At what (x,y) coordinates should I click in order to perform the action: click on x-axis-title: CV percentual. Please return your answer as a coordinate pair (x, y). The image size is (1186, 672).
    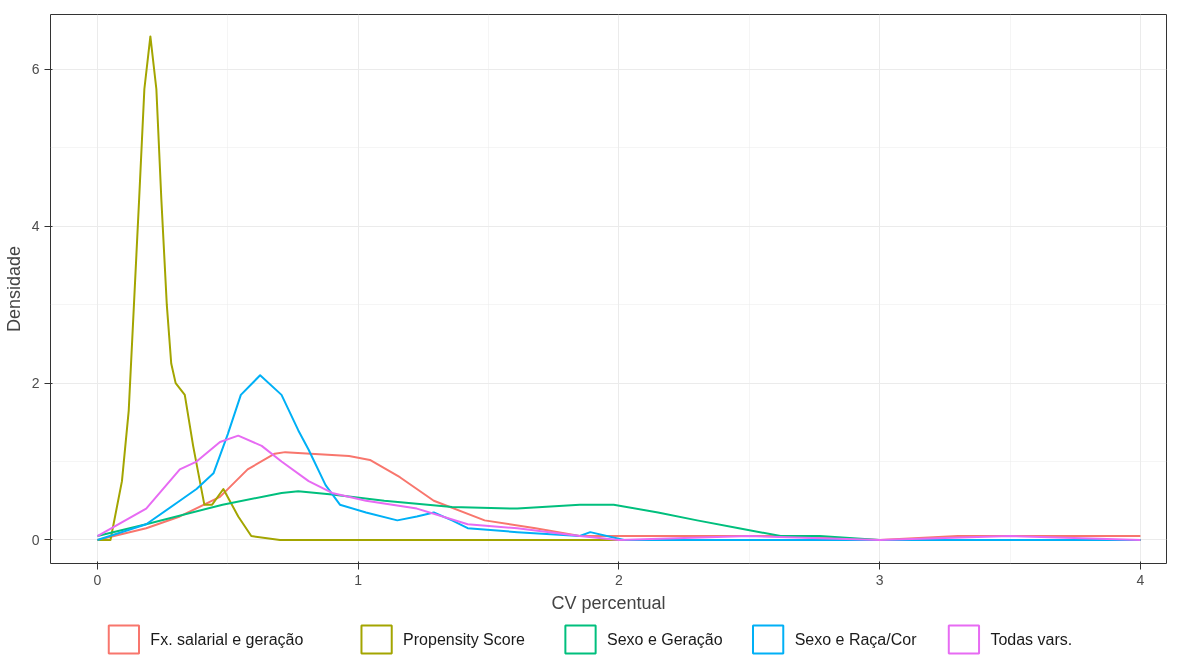
    Looking at the image, I should click on (608, 602).